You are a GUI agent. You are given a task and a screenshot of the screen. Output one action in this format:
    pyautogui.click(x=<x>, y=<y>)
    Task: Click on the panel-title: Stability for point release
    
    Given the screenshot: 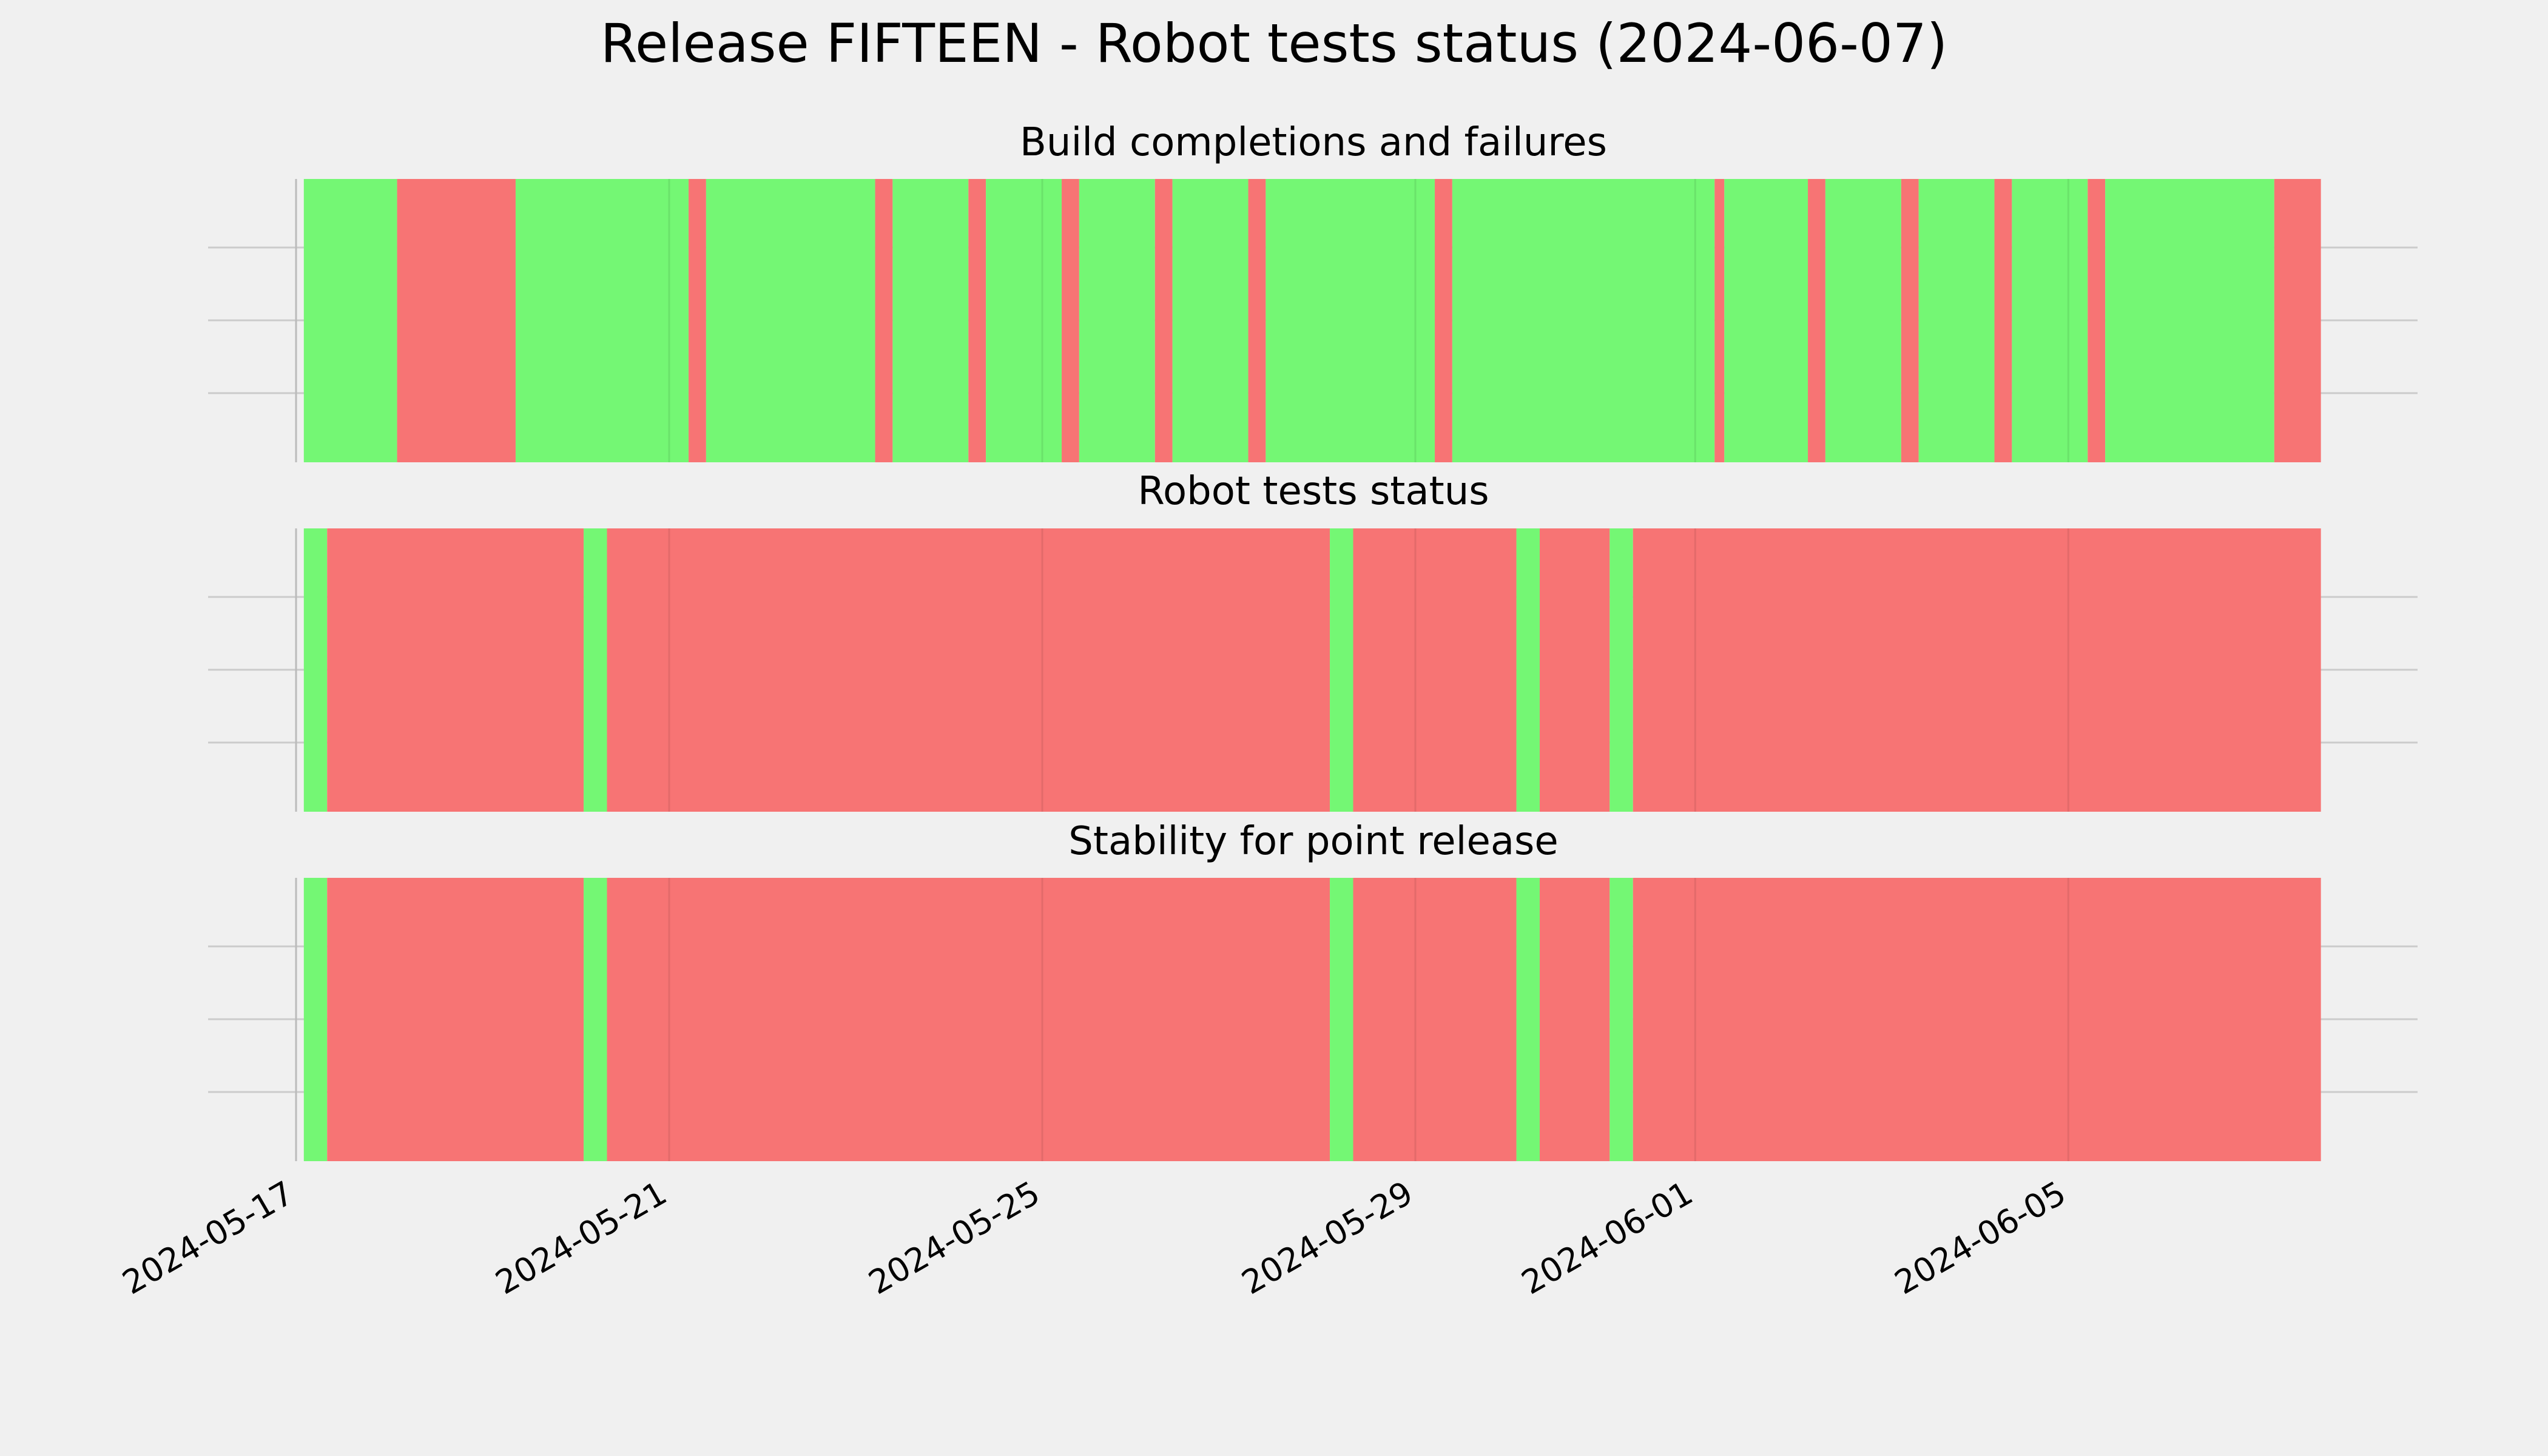 What is the action you would take?
    pyautogui.click(x=1313, y=841)
    